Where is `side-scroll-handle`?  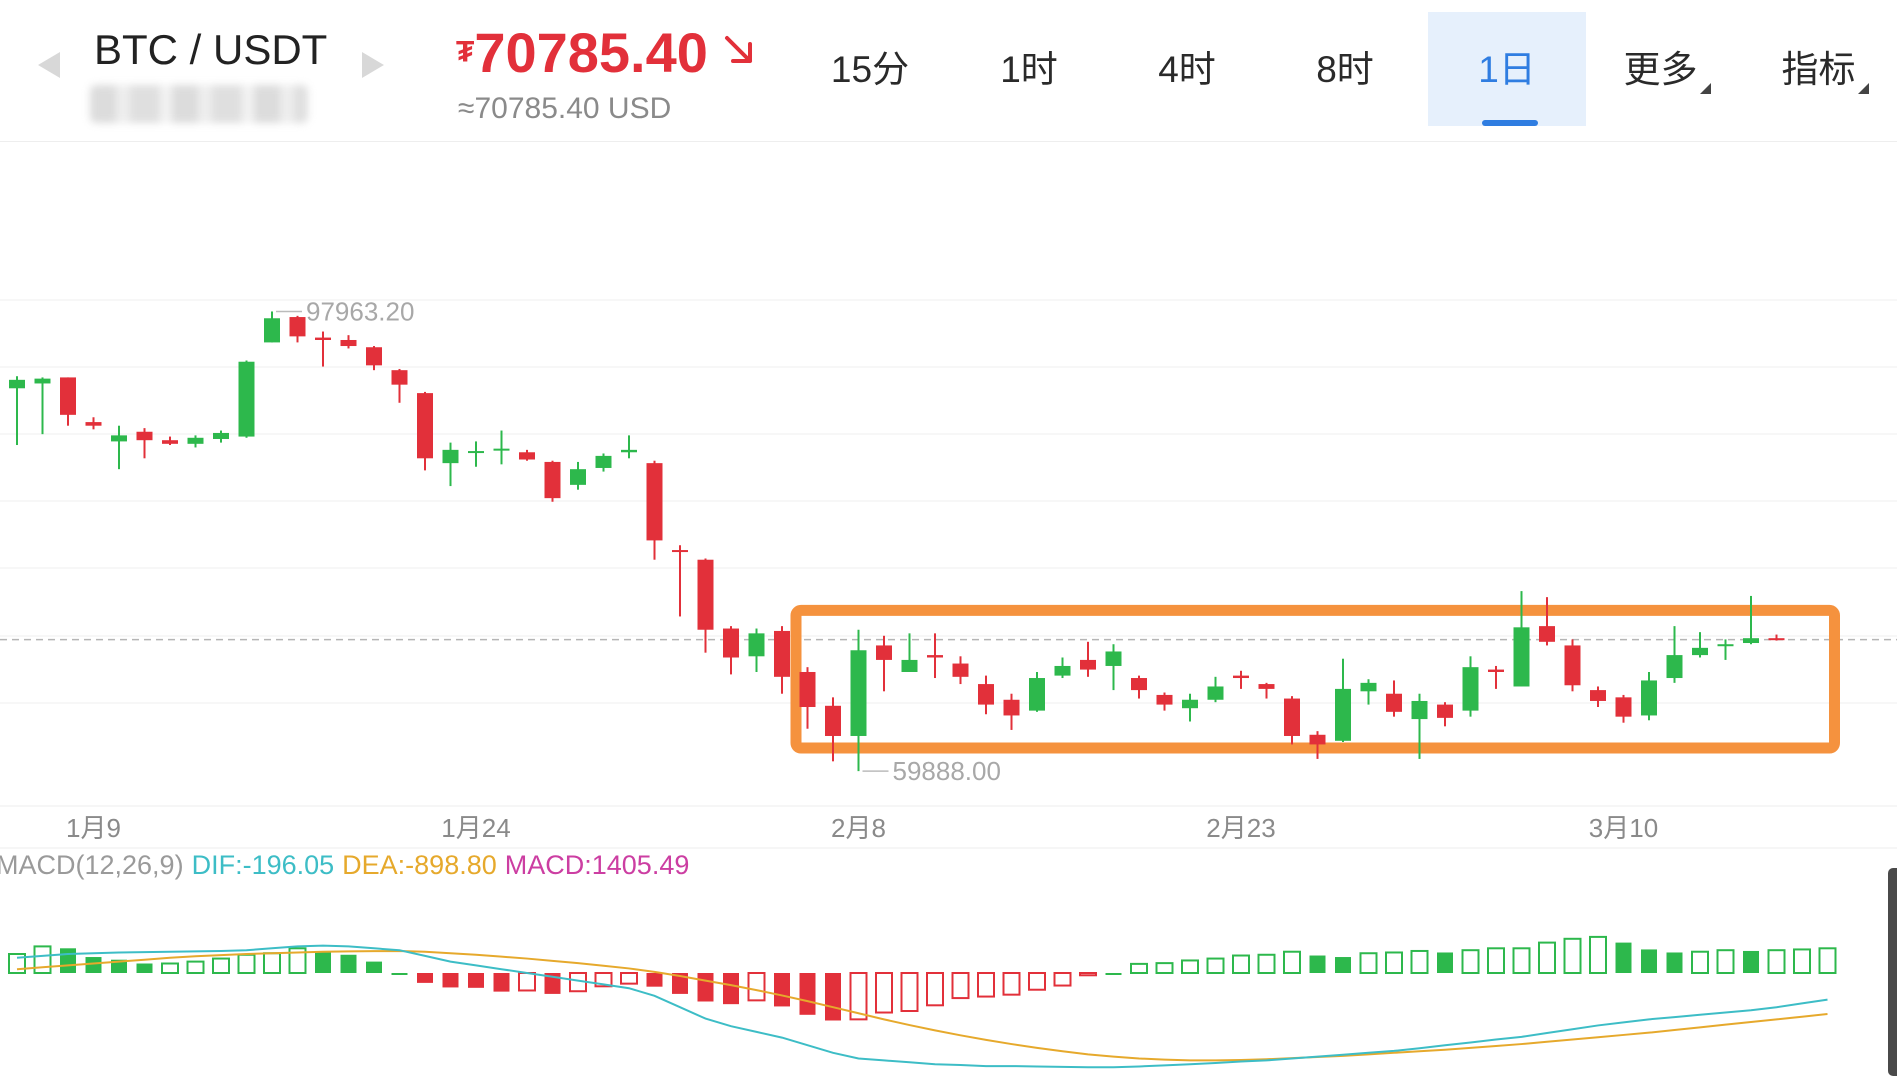 side-scroll-handle is located at coordinates (1892, 972).